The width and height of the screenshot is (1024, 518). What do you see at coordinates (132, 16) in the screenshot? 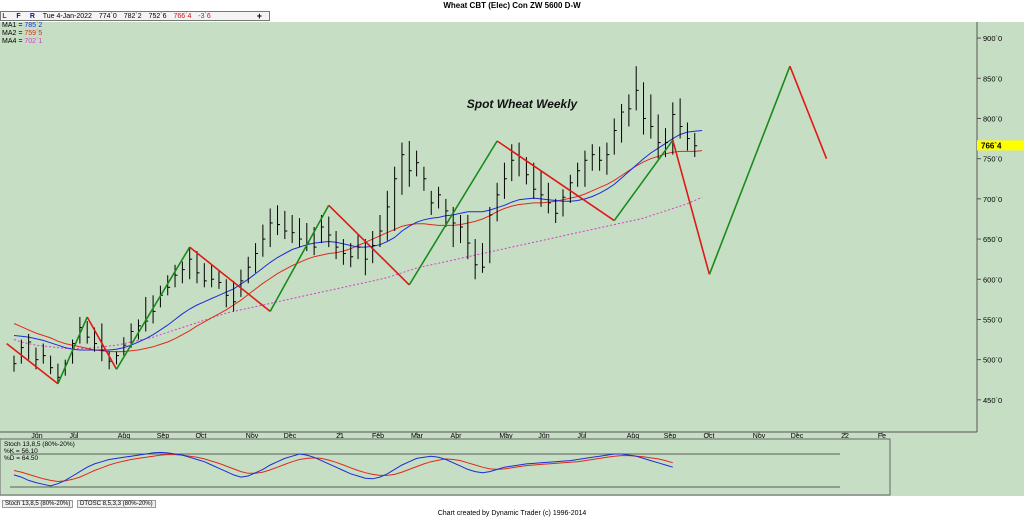
I see `bar-high: 782`2` at bounding box center [132, 16].